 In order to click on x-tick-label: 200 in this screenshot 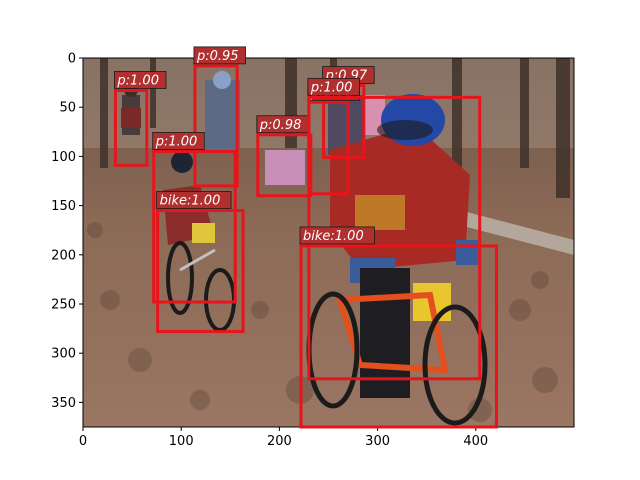, I will do `click(279, 441)`.